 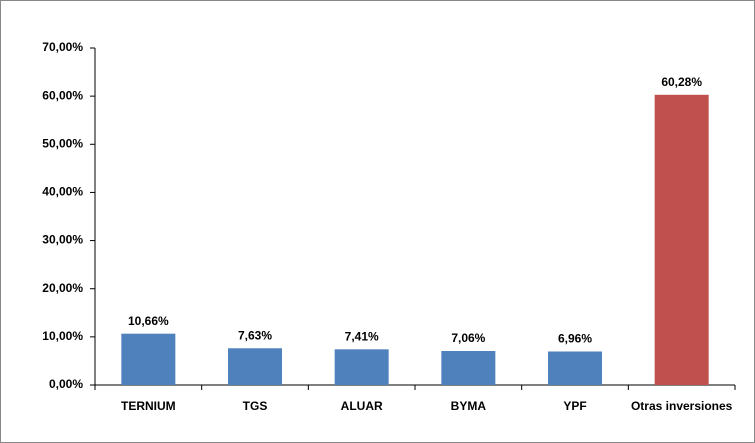 I want to click on data-label: 6,96%, so click(x=575, y=339).